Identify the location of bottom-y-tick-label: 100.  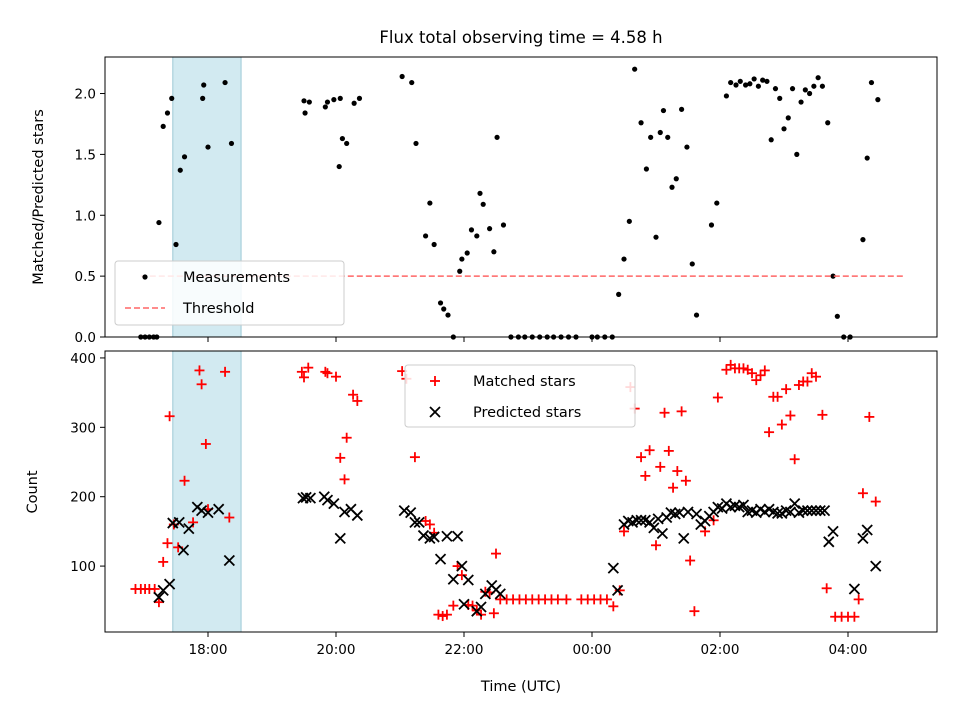
(83, 567).